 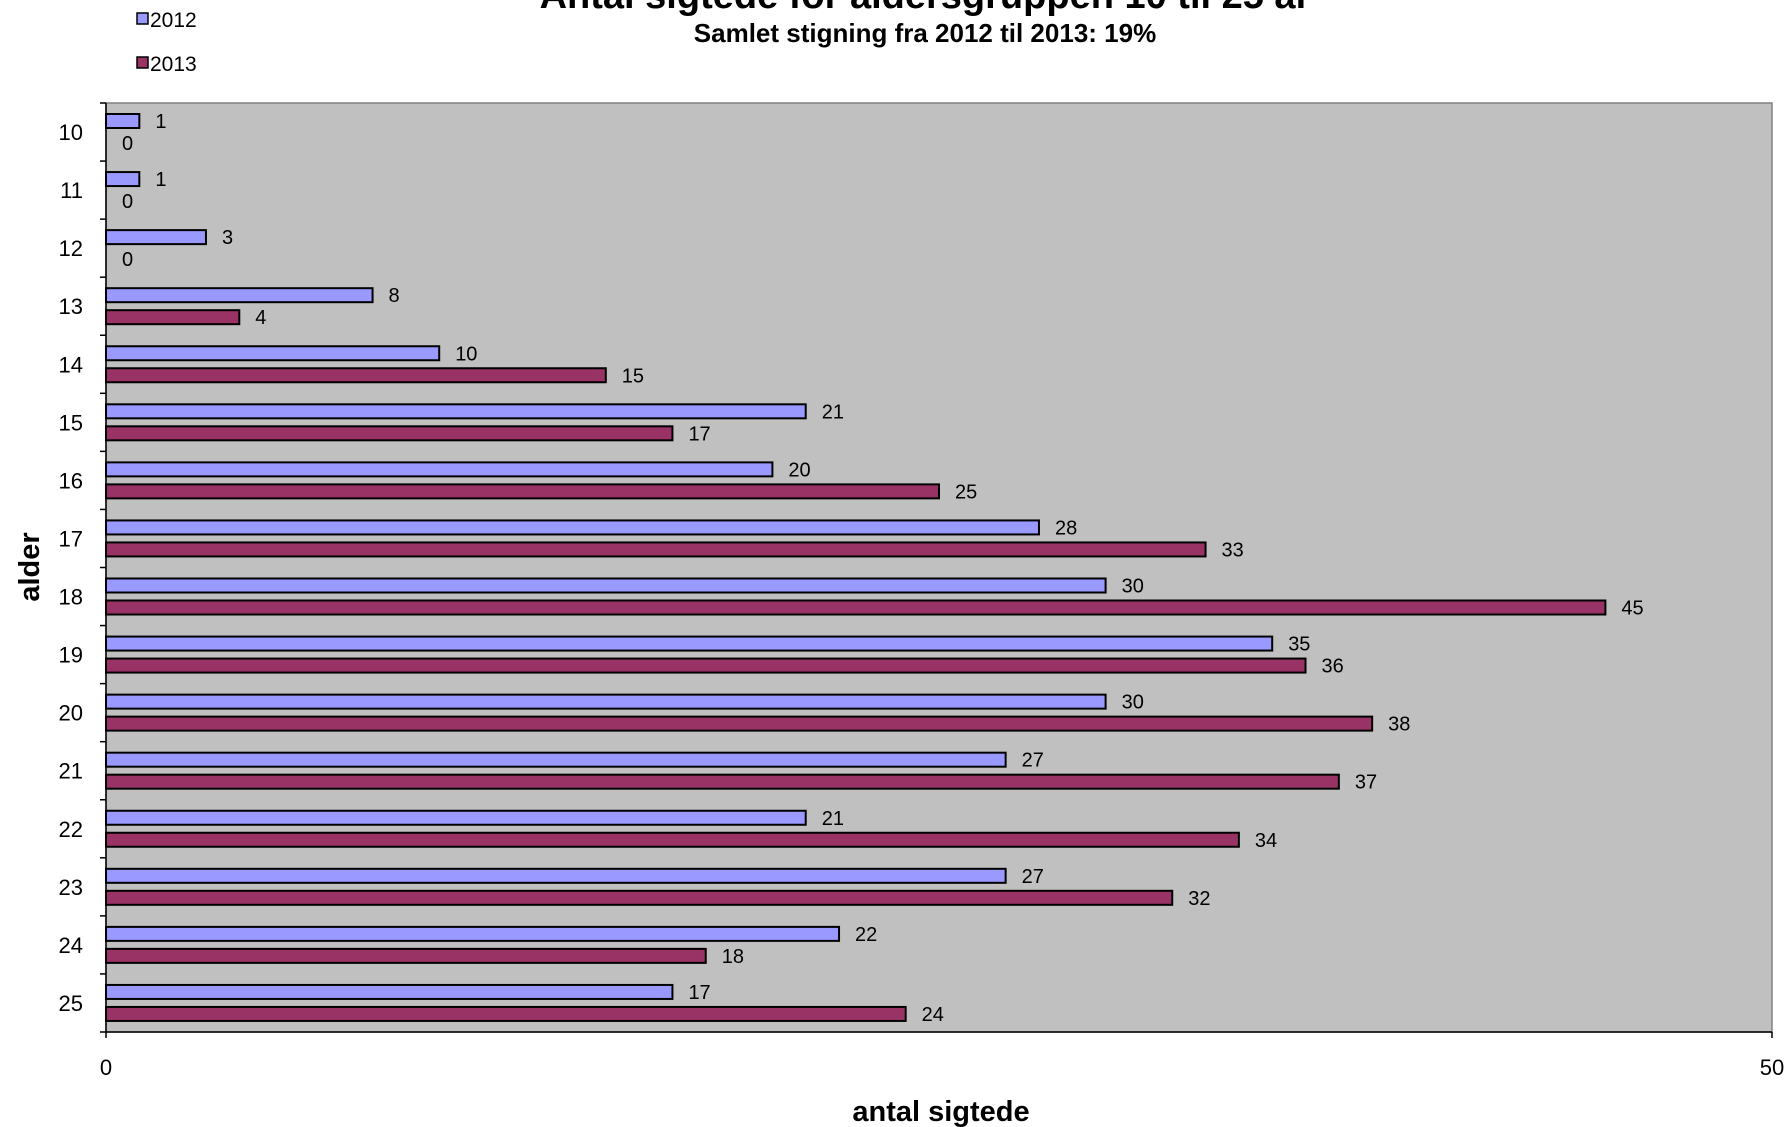 What do you see at coordinates (833, 819) in the screenshot?
I see `data-label-2012-22: 21` at bounding box center [833, 819].